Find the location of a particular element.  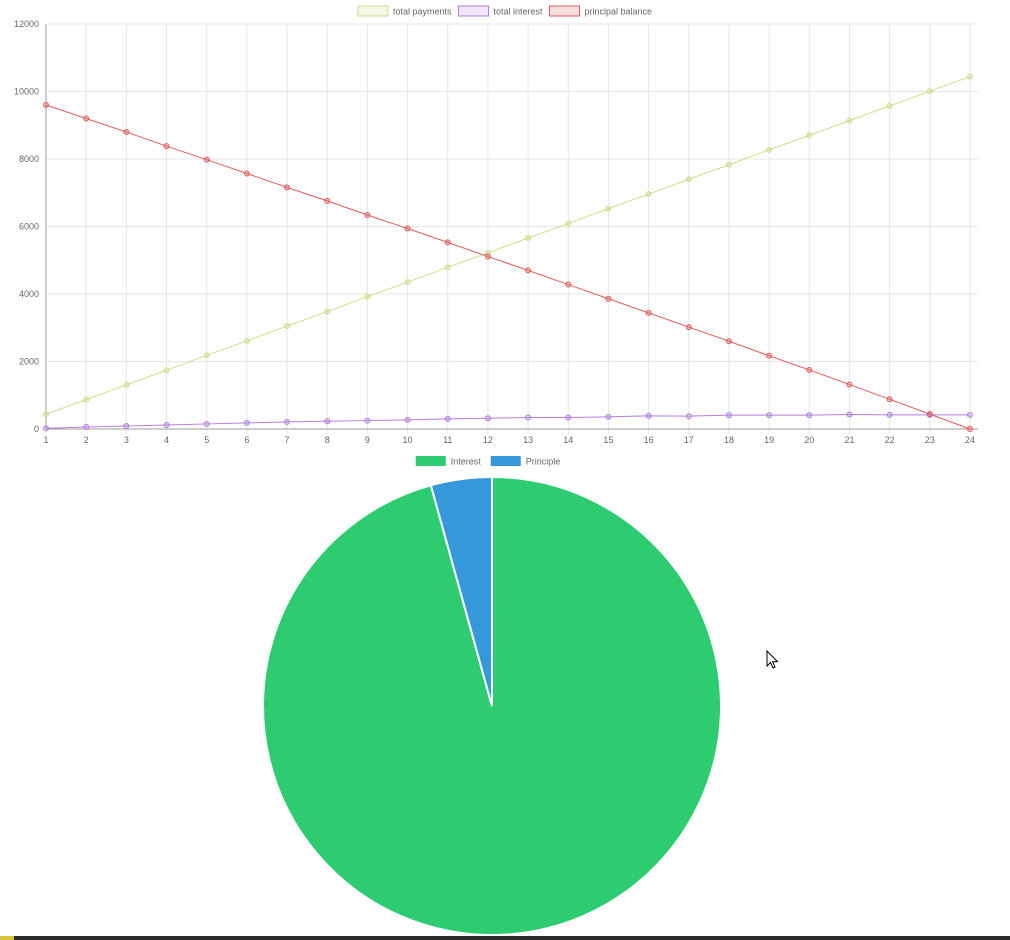

x-tick-label: 14 is located at coordinates (568, 440).